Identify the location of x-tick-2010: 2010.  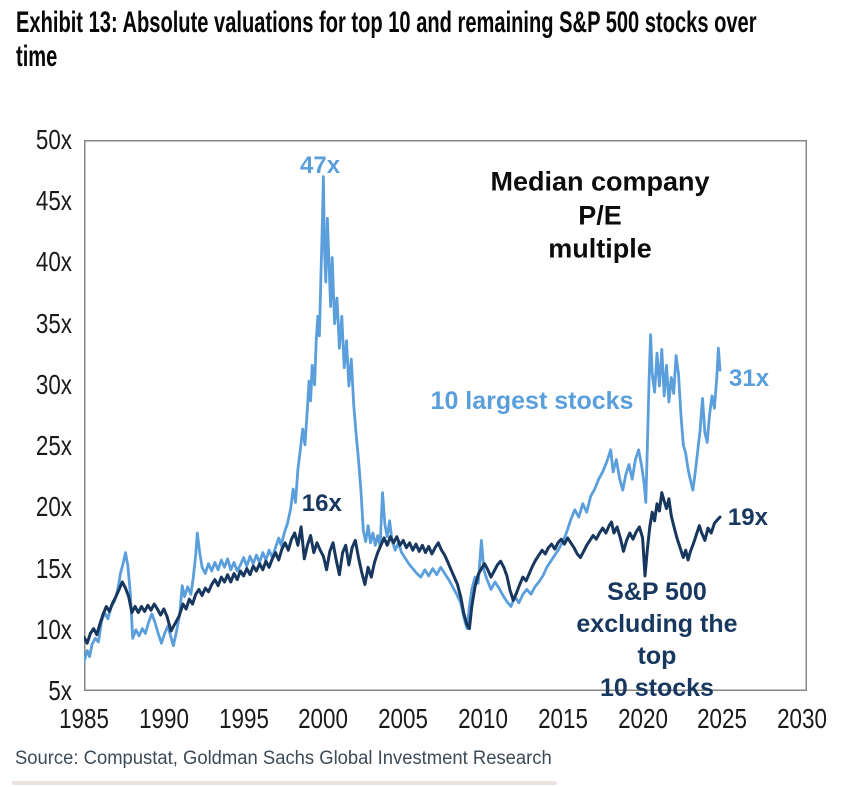
(483, 718).